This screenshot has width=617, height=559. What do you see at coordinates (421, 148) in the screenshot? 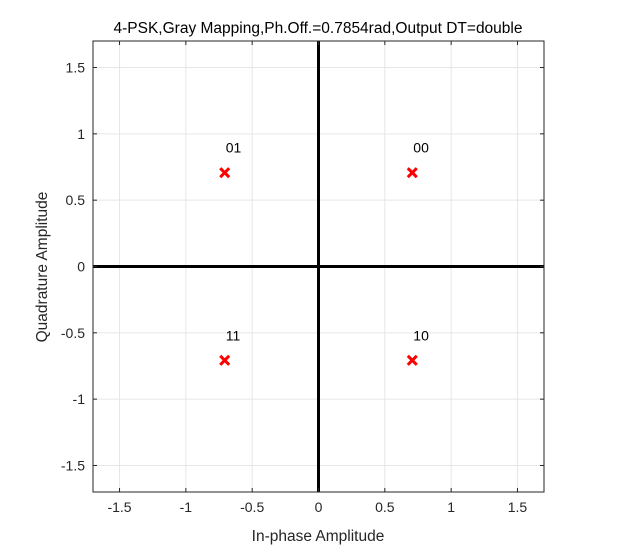
I see `symbol-label: 00` at bounding box center [421, 148].